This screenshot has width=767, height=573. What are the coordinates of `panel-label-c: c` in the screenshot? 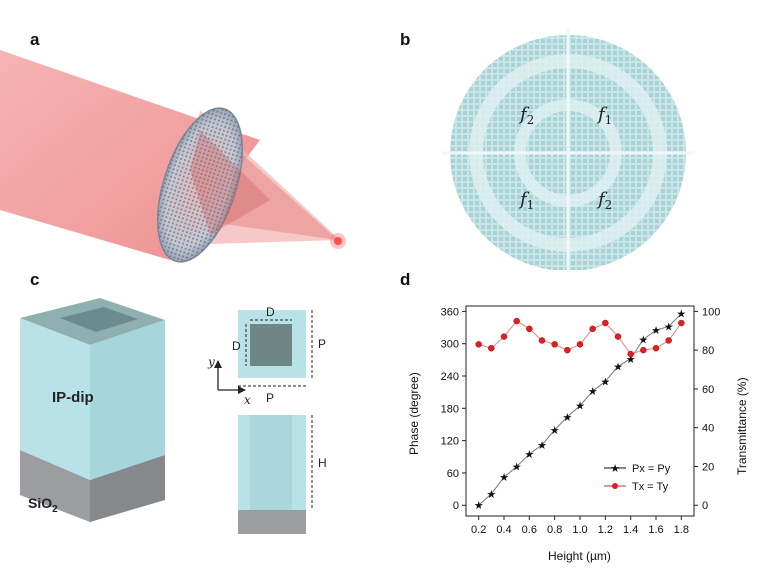 It's located at (35, 279).